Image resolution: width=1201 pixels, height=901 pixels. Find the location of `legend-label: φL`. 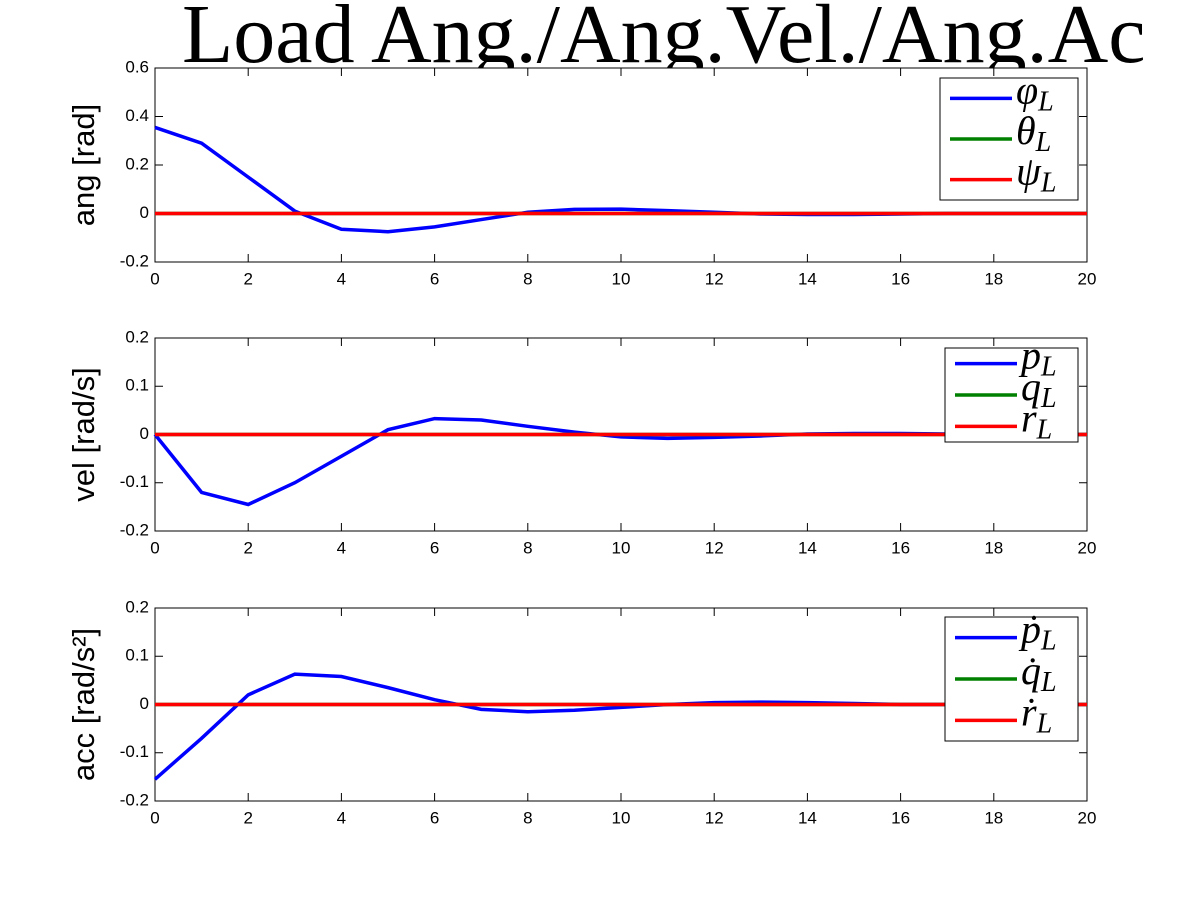

legend-label: φL is located at coordinates (1035, 93).